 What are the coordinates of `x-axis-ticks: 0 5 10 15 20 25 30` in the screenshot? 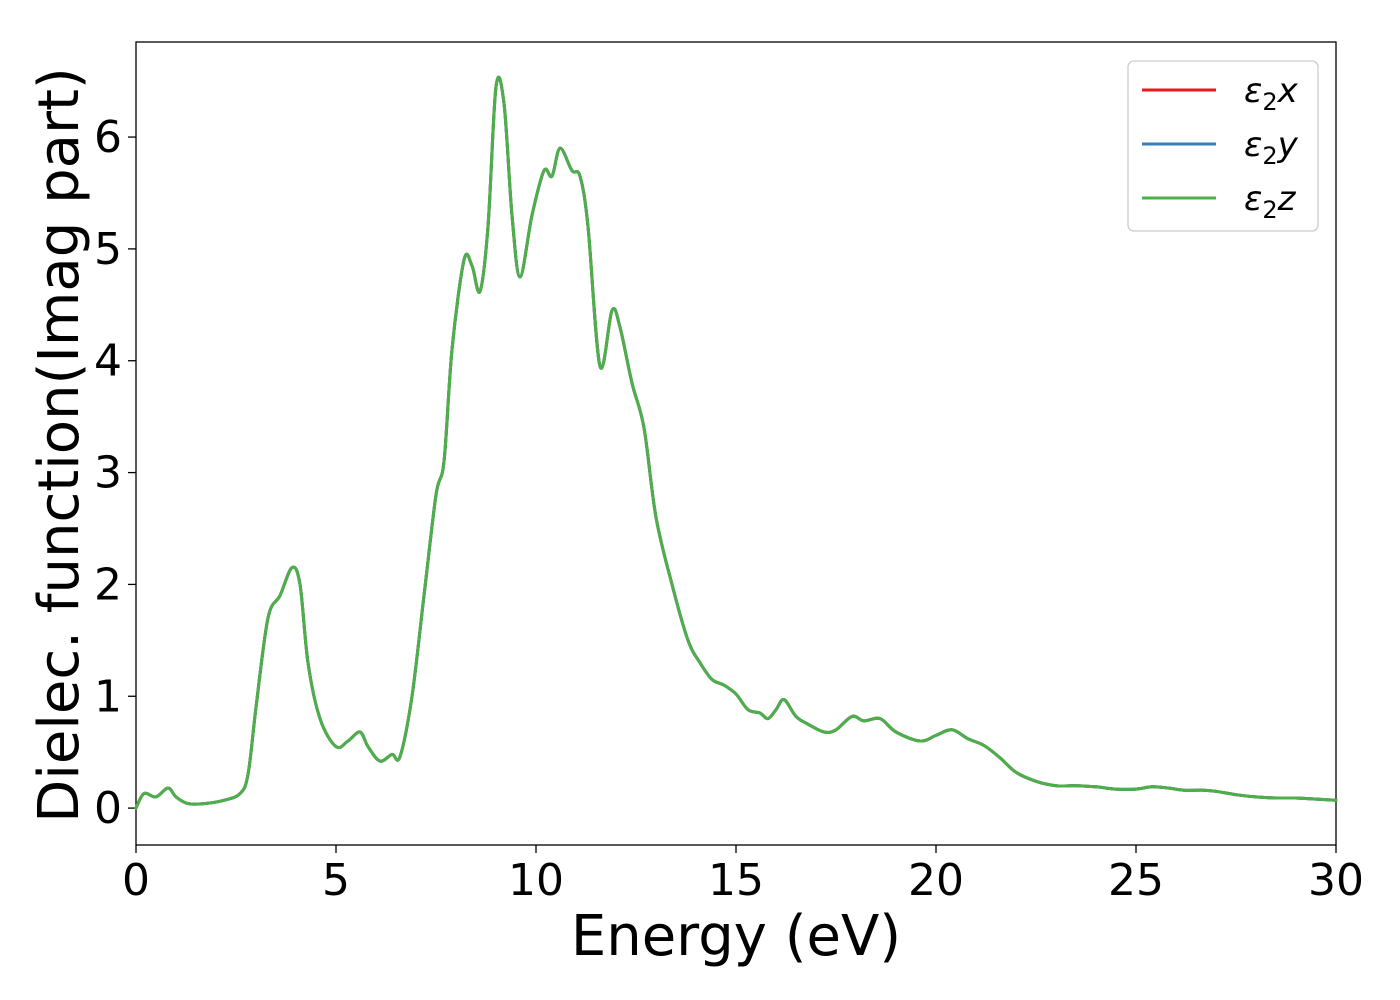 It's located at (743, 875).